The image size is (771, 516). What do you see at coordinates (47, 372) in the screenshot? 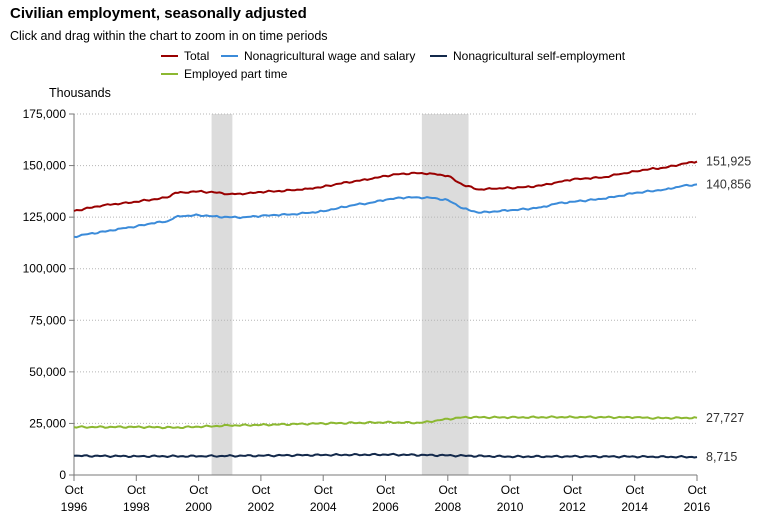
I see `y-tick-label: 50,000` at bounding box center [47, 372].